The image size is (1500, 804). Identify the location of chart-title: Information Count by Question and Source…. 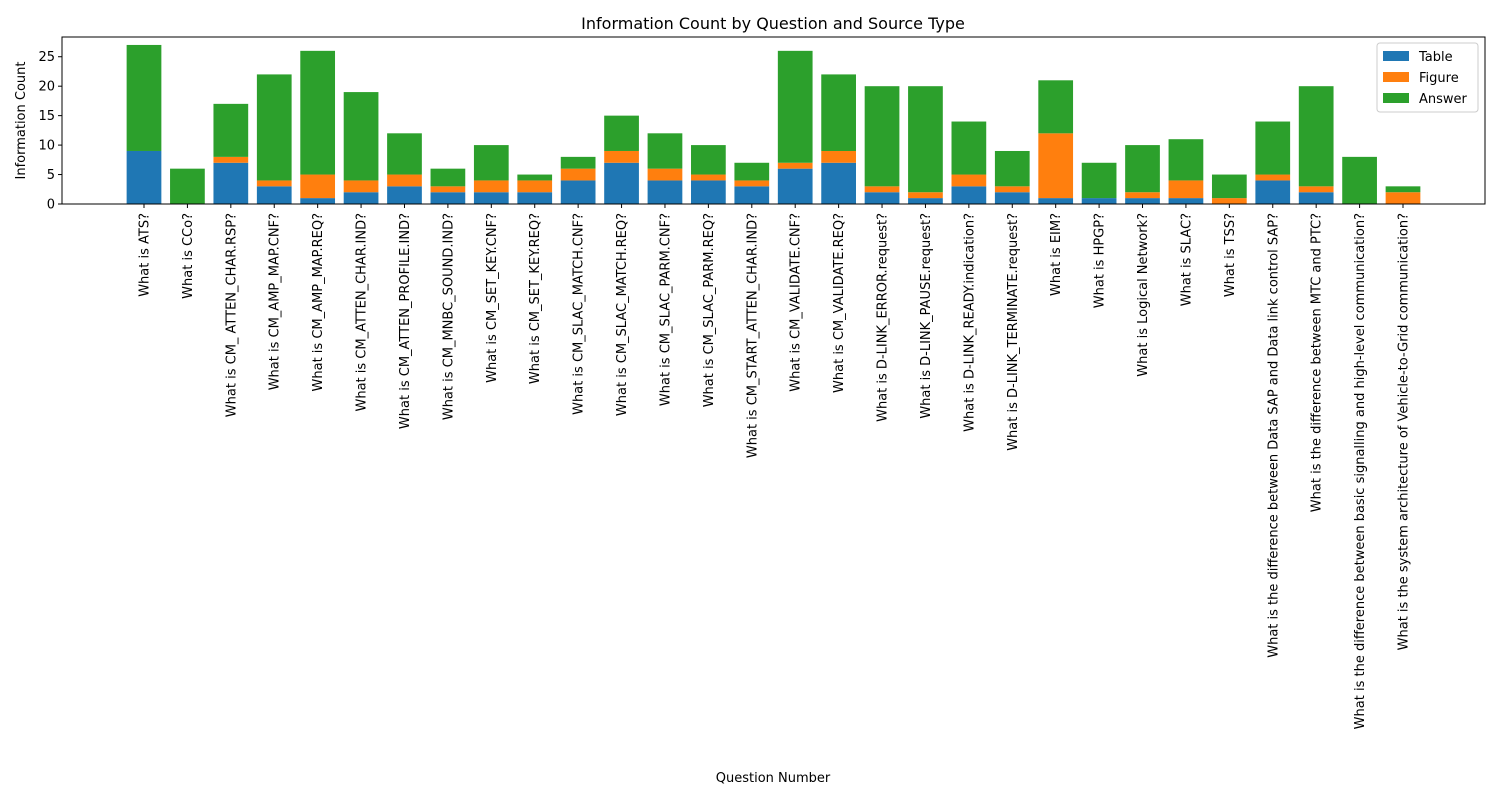
(773, 23).